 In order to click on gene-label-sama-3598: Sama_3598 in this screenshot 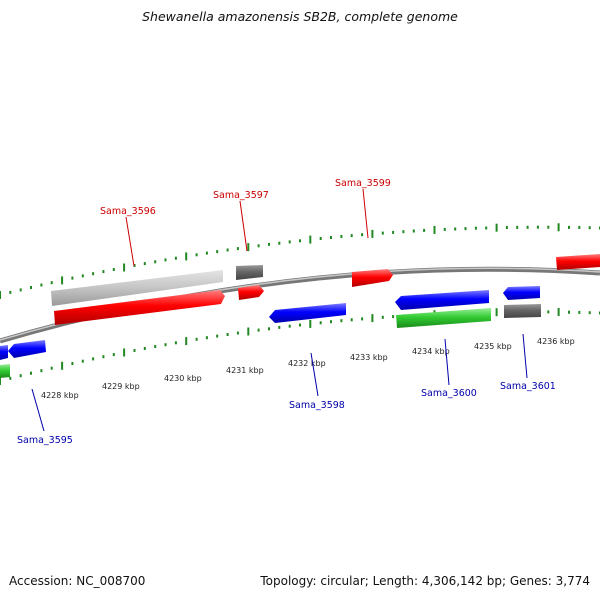, I will do `click(317, 405)`.